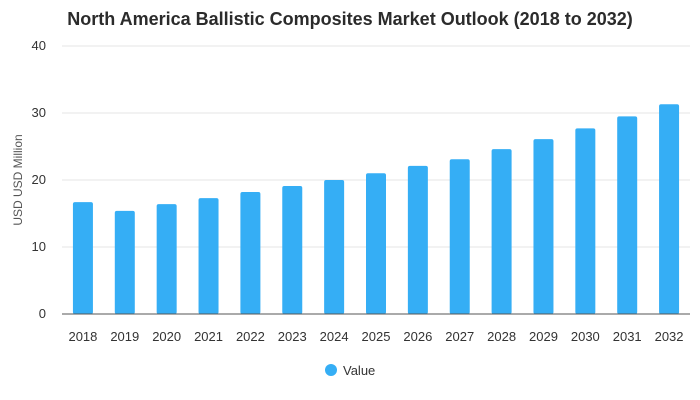 The image size is (700, 400). Describe the element at coordinates (82, 336) in the screenshot. I see `x-tick-label: 2018` at that location.